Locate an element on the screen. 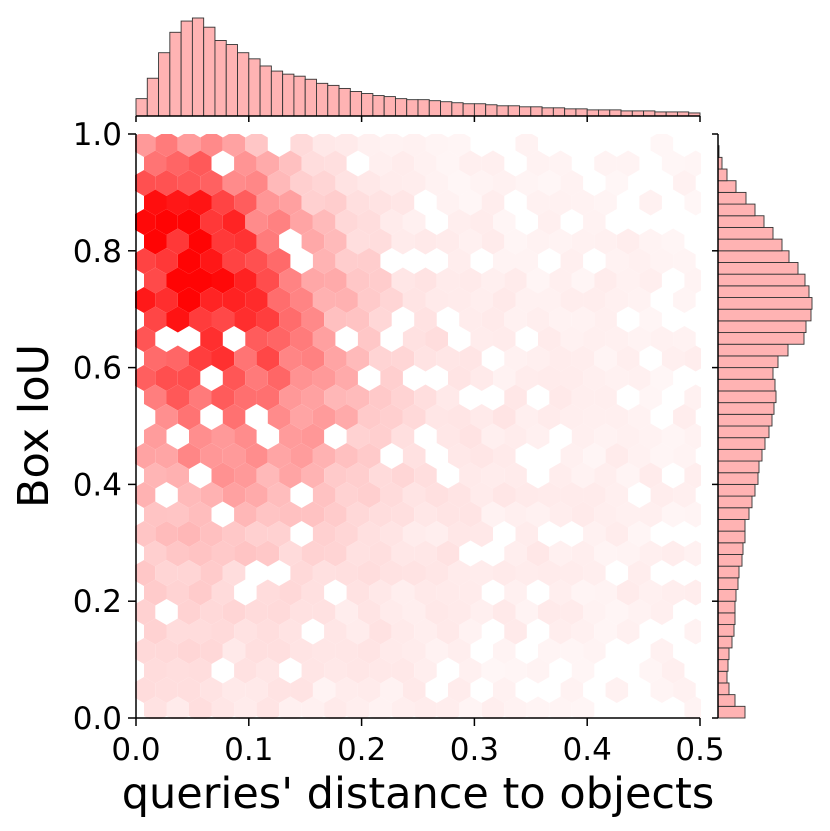 This screenshot has width=830, height=831. hex-clip-right is located at coordinates (709, 426).